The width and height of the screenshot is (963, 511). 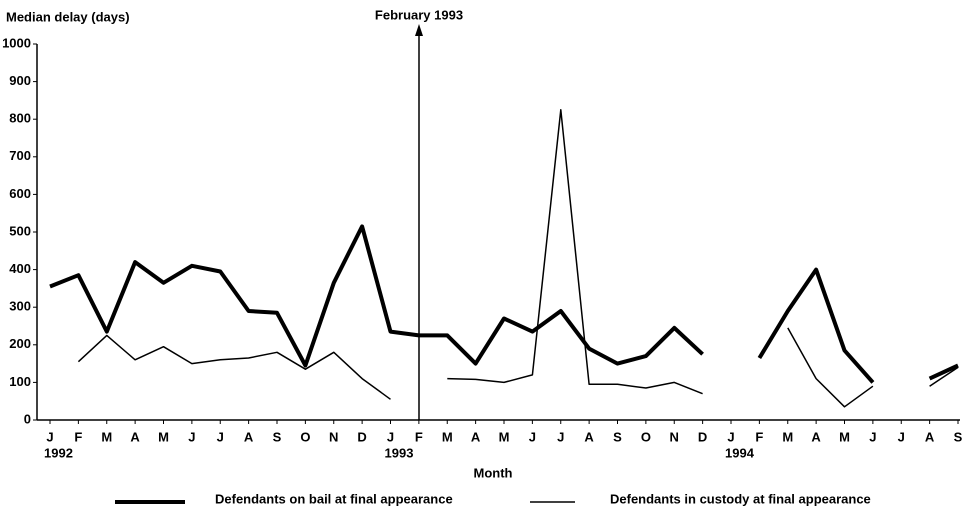 I want to click on x-axis-label: Month, so click(x=493, y=472).